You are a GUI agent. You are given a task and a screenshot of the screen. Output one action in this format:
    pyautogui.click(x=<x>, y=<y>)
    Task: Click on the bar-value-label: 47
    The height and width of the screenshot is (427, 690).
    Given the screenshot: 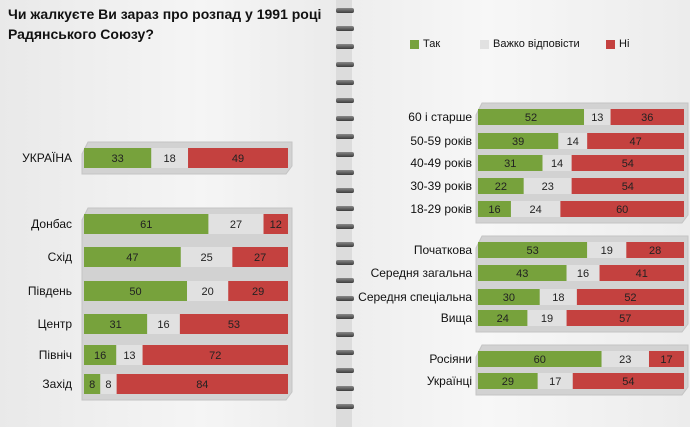 What is the action you would take?
    pyautogui.click(x=635, y=142)
    